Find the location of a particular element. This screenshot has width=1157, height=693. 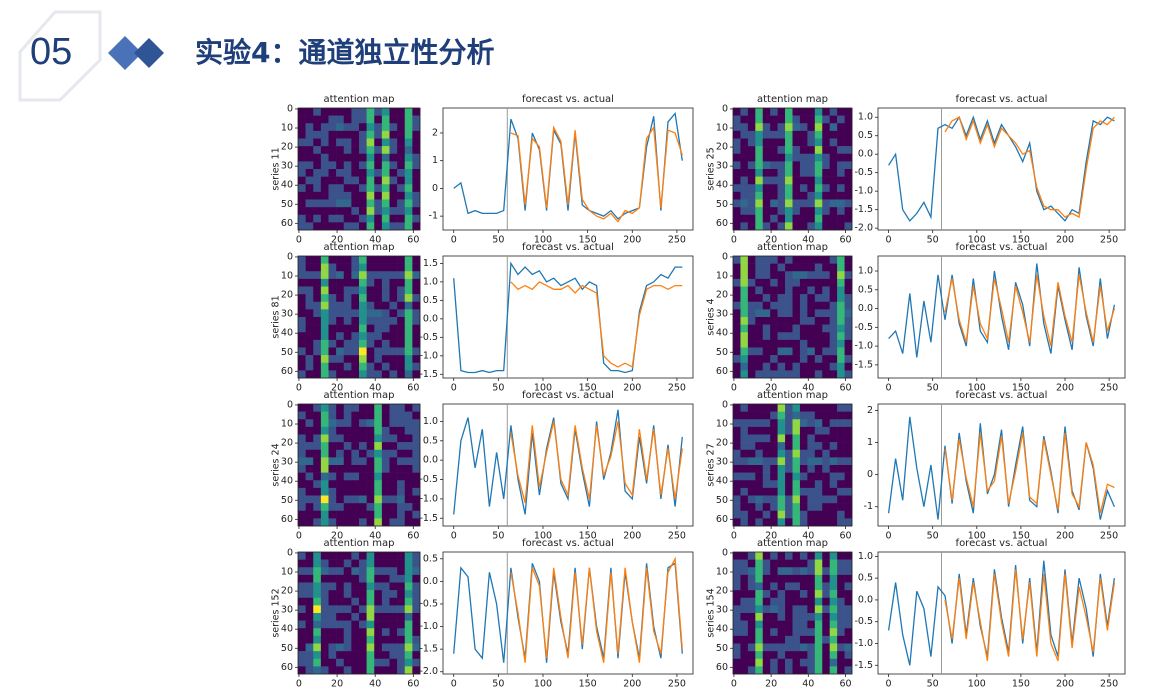

y-tick-label: 40 is located at coordinates (722, 185).